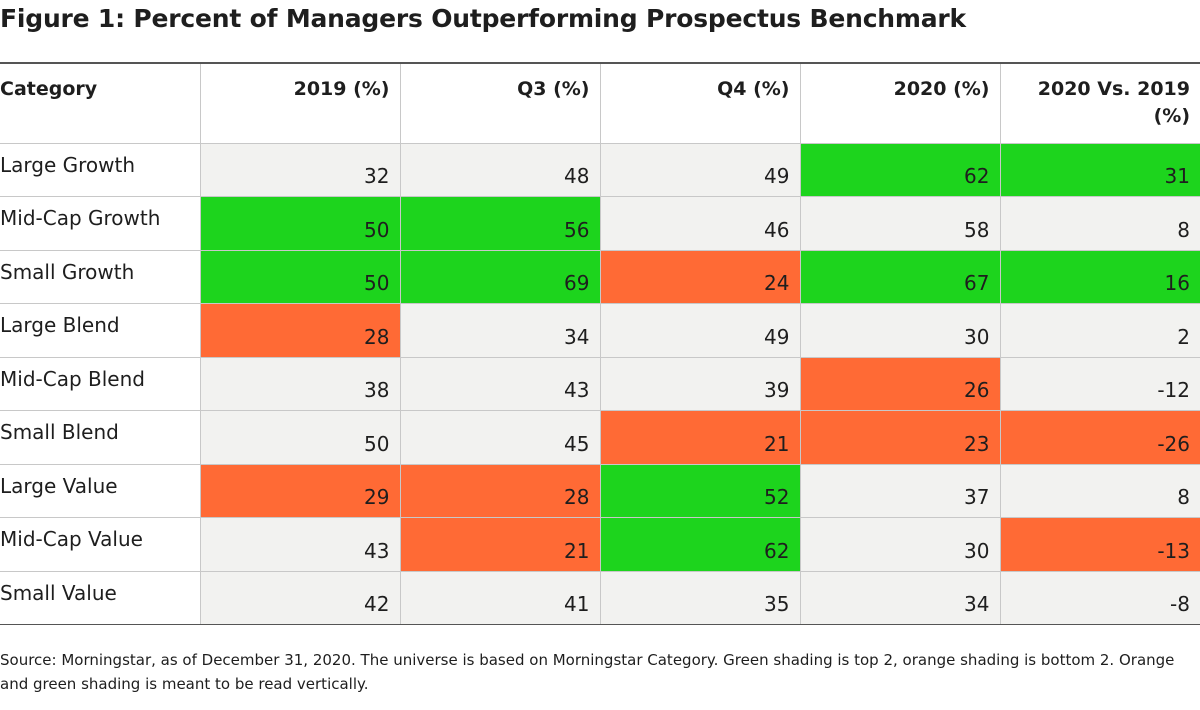  I want to click on row-category-label: Small Growth, so click(100, 277).